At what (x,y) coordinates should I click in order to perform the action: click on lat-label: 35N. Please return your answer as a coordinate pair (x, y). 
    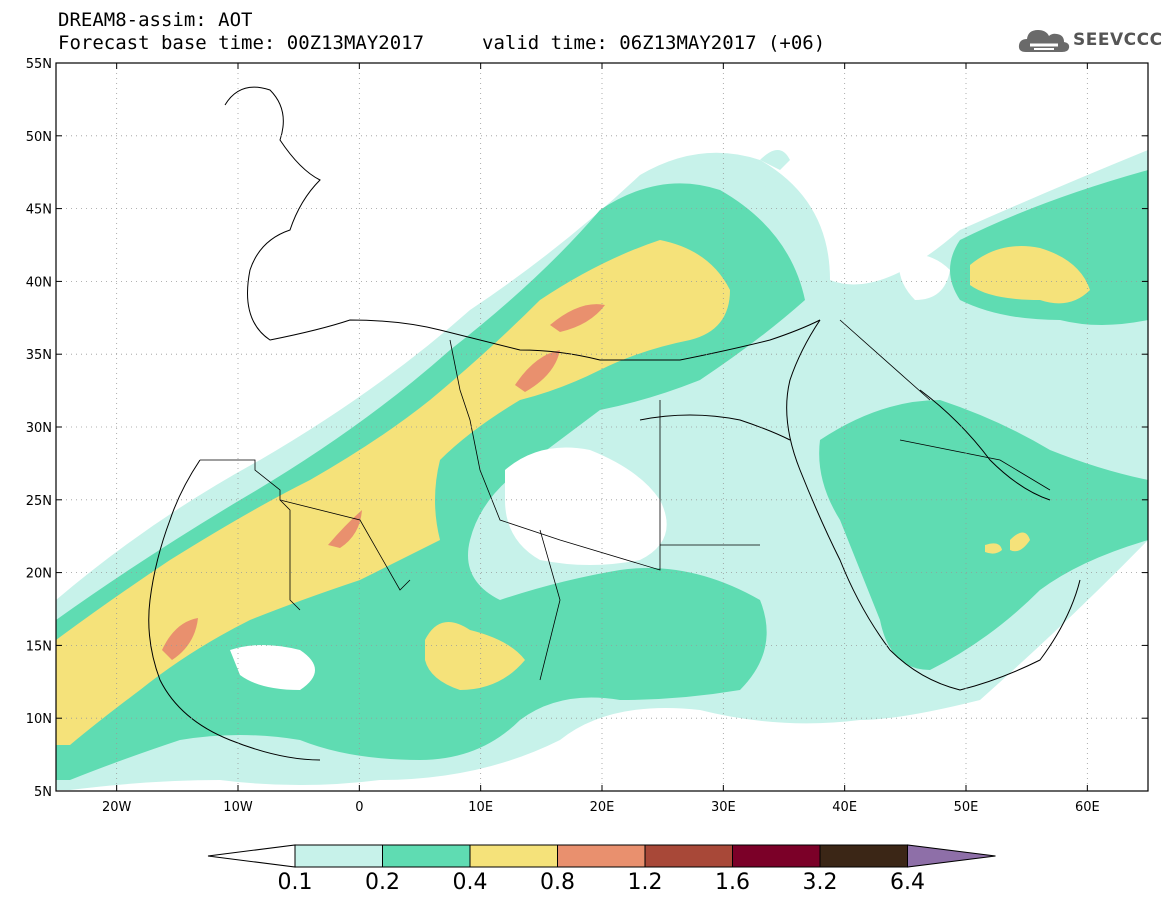
    Looking at the image, I should click on (39, 355).